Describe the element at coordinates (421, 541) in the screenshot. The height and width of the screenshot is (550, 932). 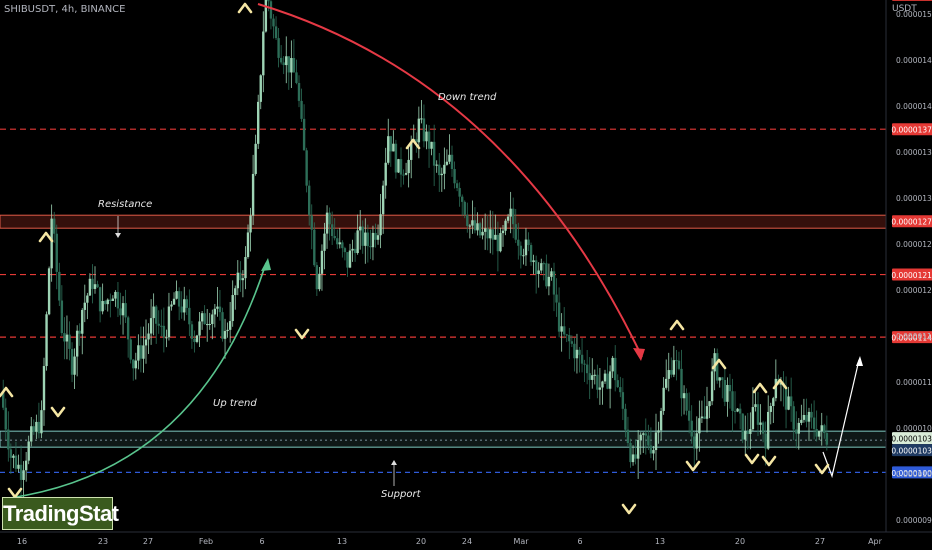
I see `time-tick-6: 20` at that location.